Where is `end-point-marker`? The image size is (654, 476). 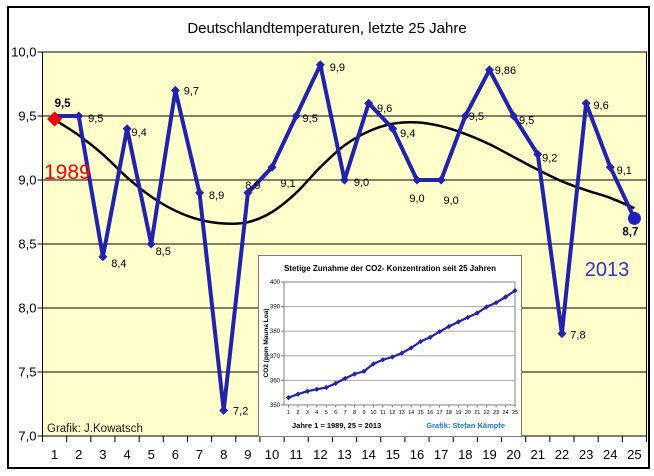 end-point-marker is located at coordinates (634, 218).